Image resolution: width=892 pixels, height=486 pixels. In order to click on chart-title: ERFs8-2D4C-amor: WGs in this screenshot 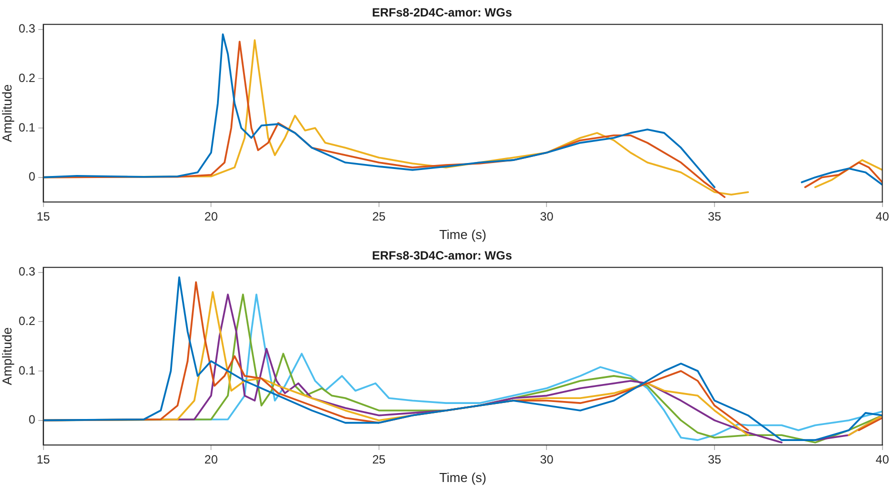, I will do `click(442, 13)`.